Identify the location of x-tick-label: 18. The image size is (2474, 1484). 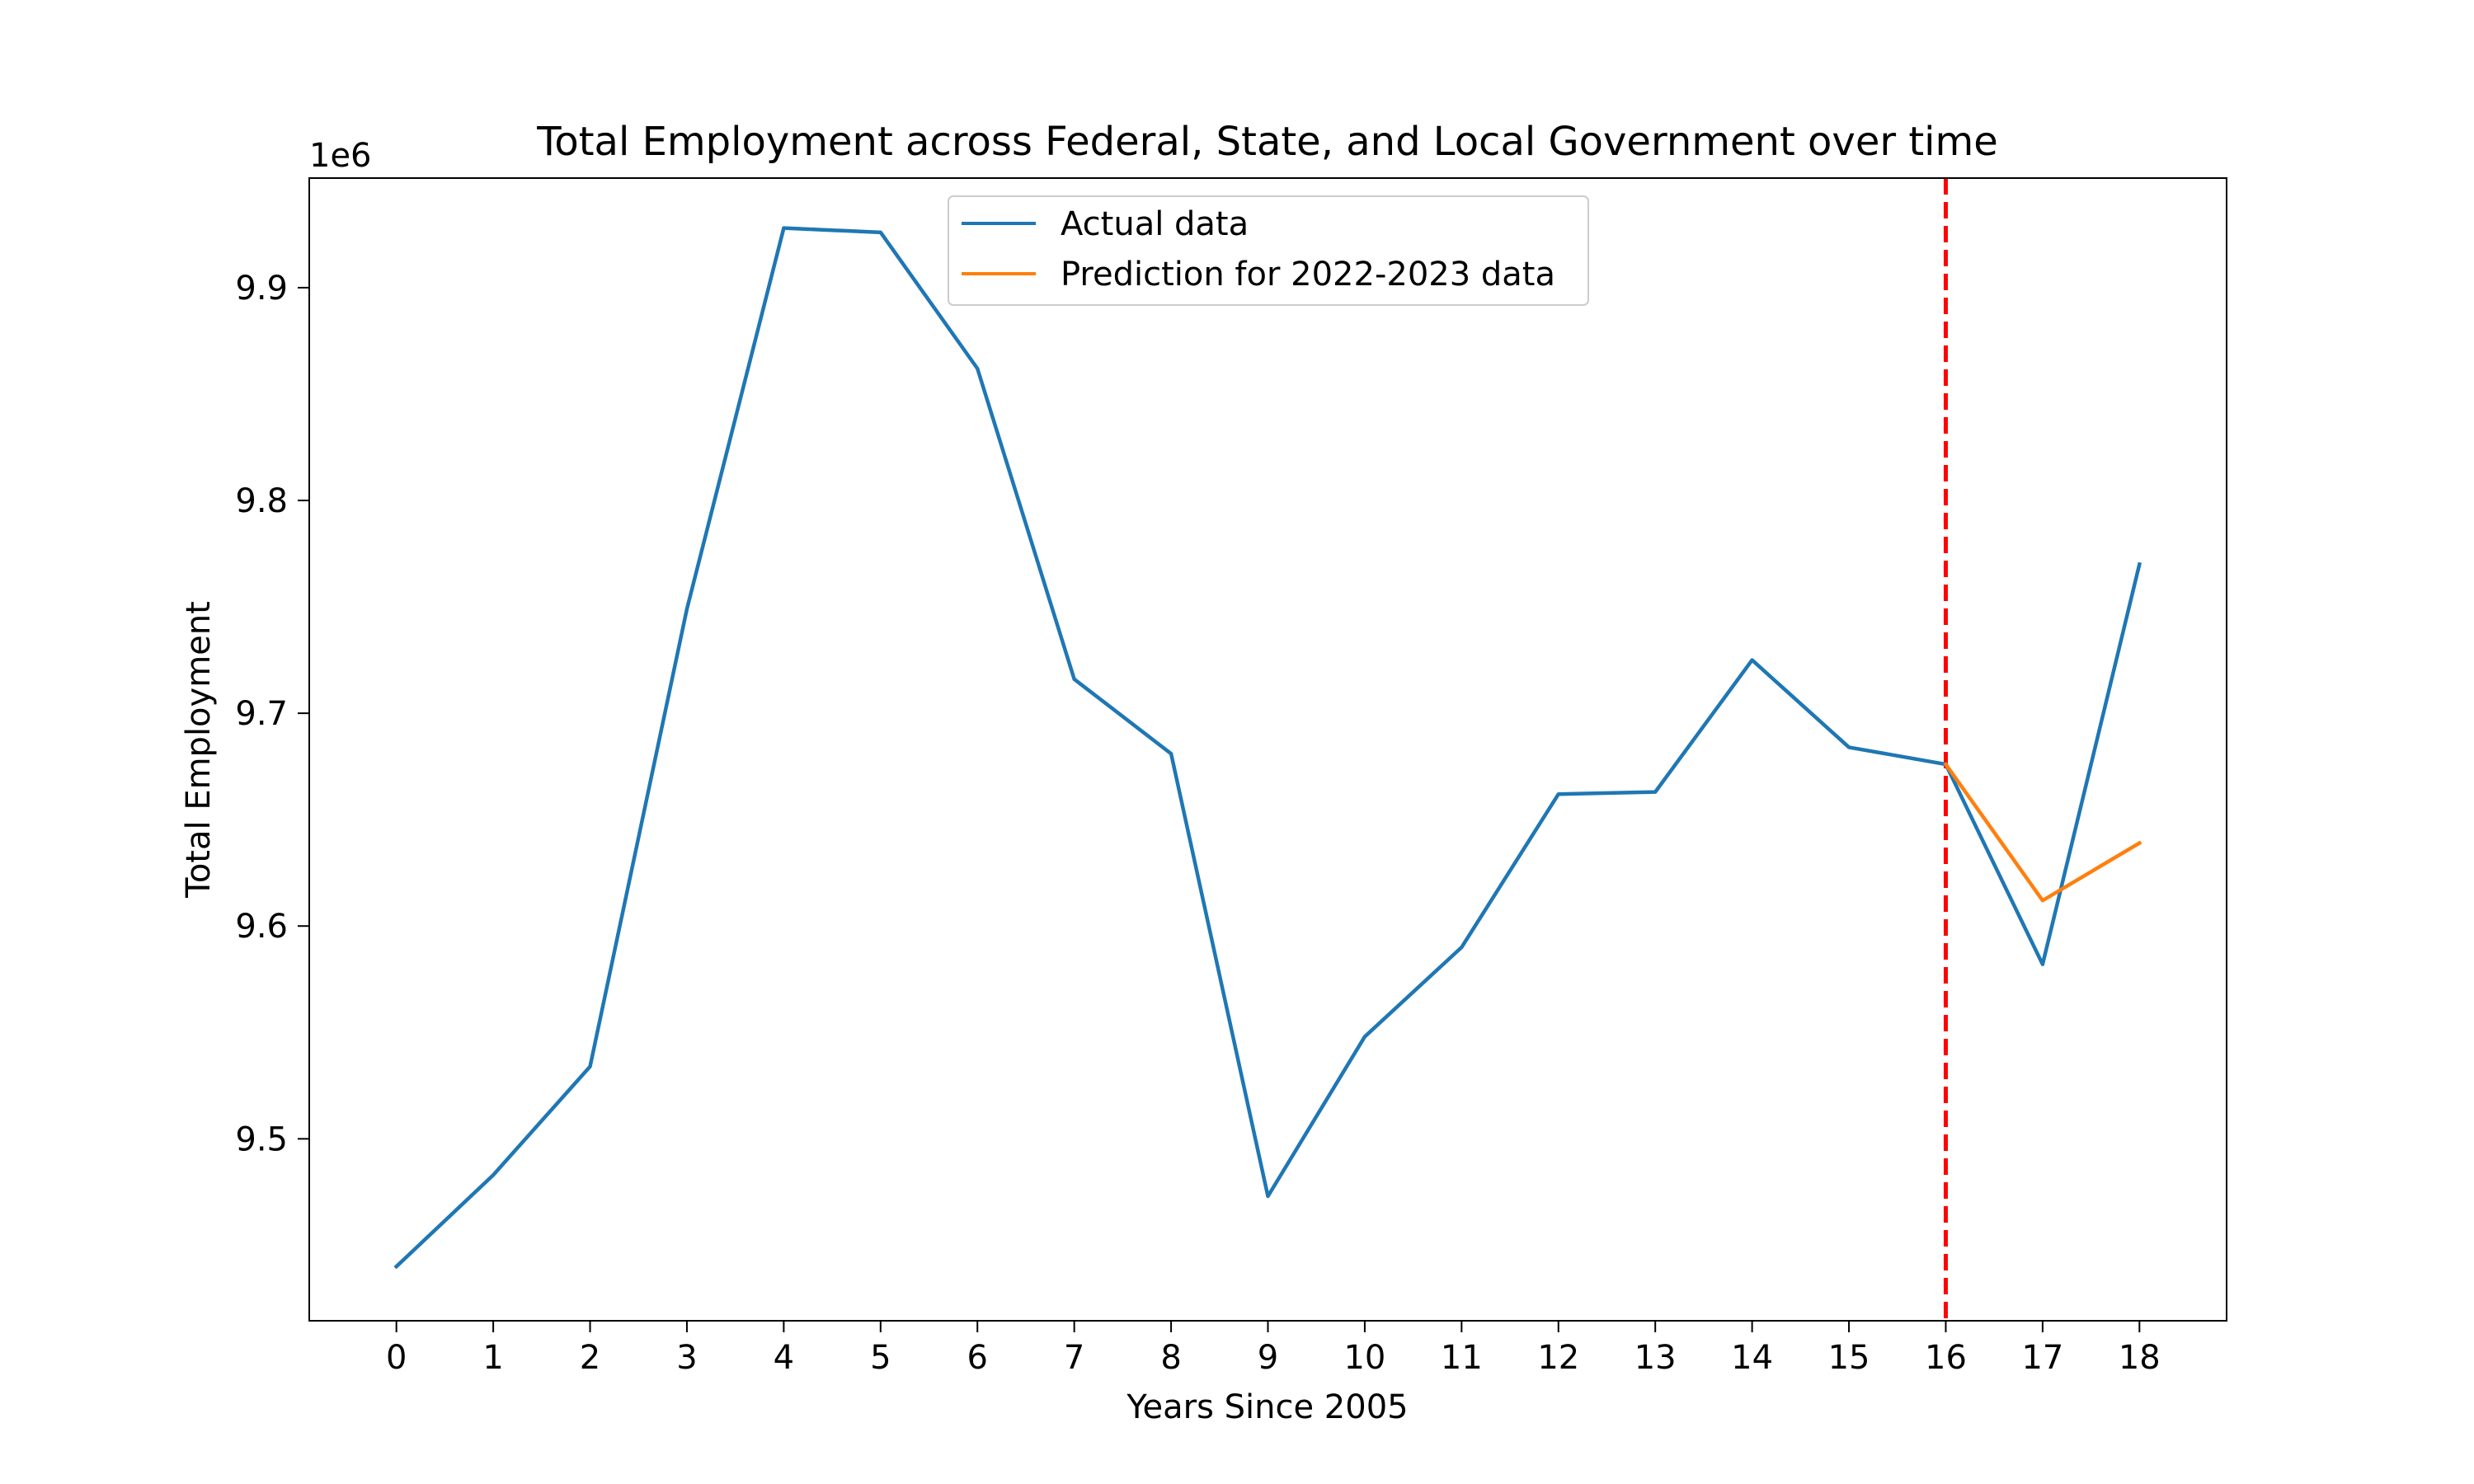
(2140, 1358).